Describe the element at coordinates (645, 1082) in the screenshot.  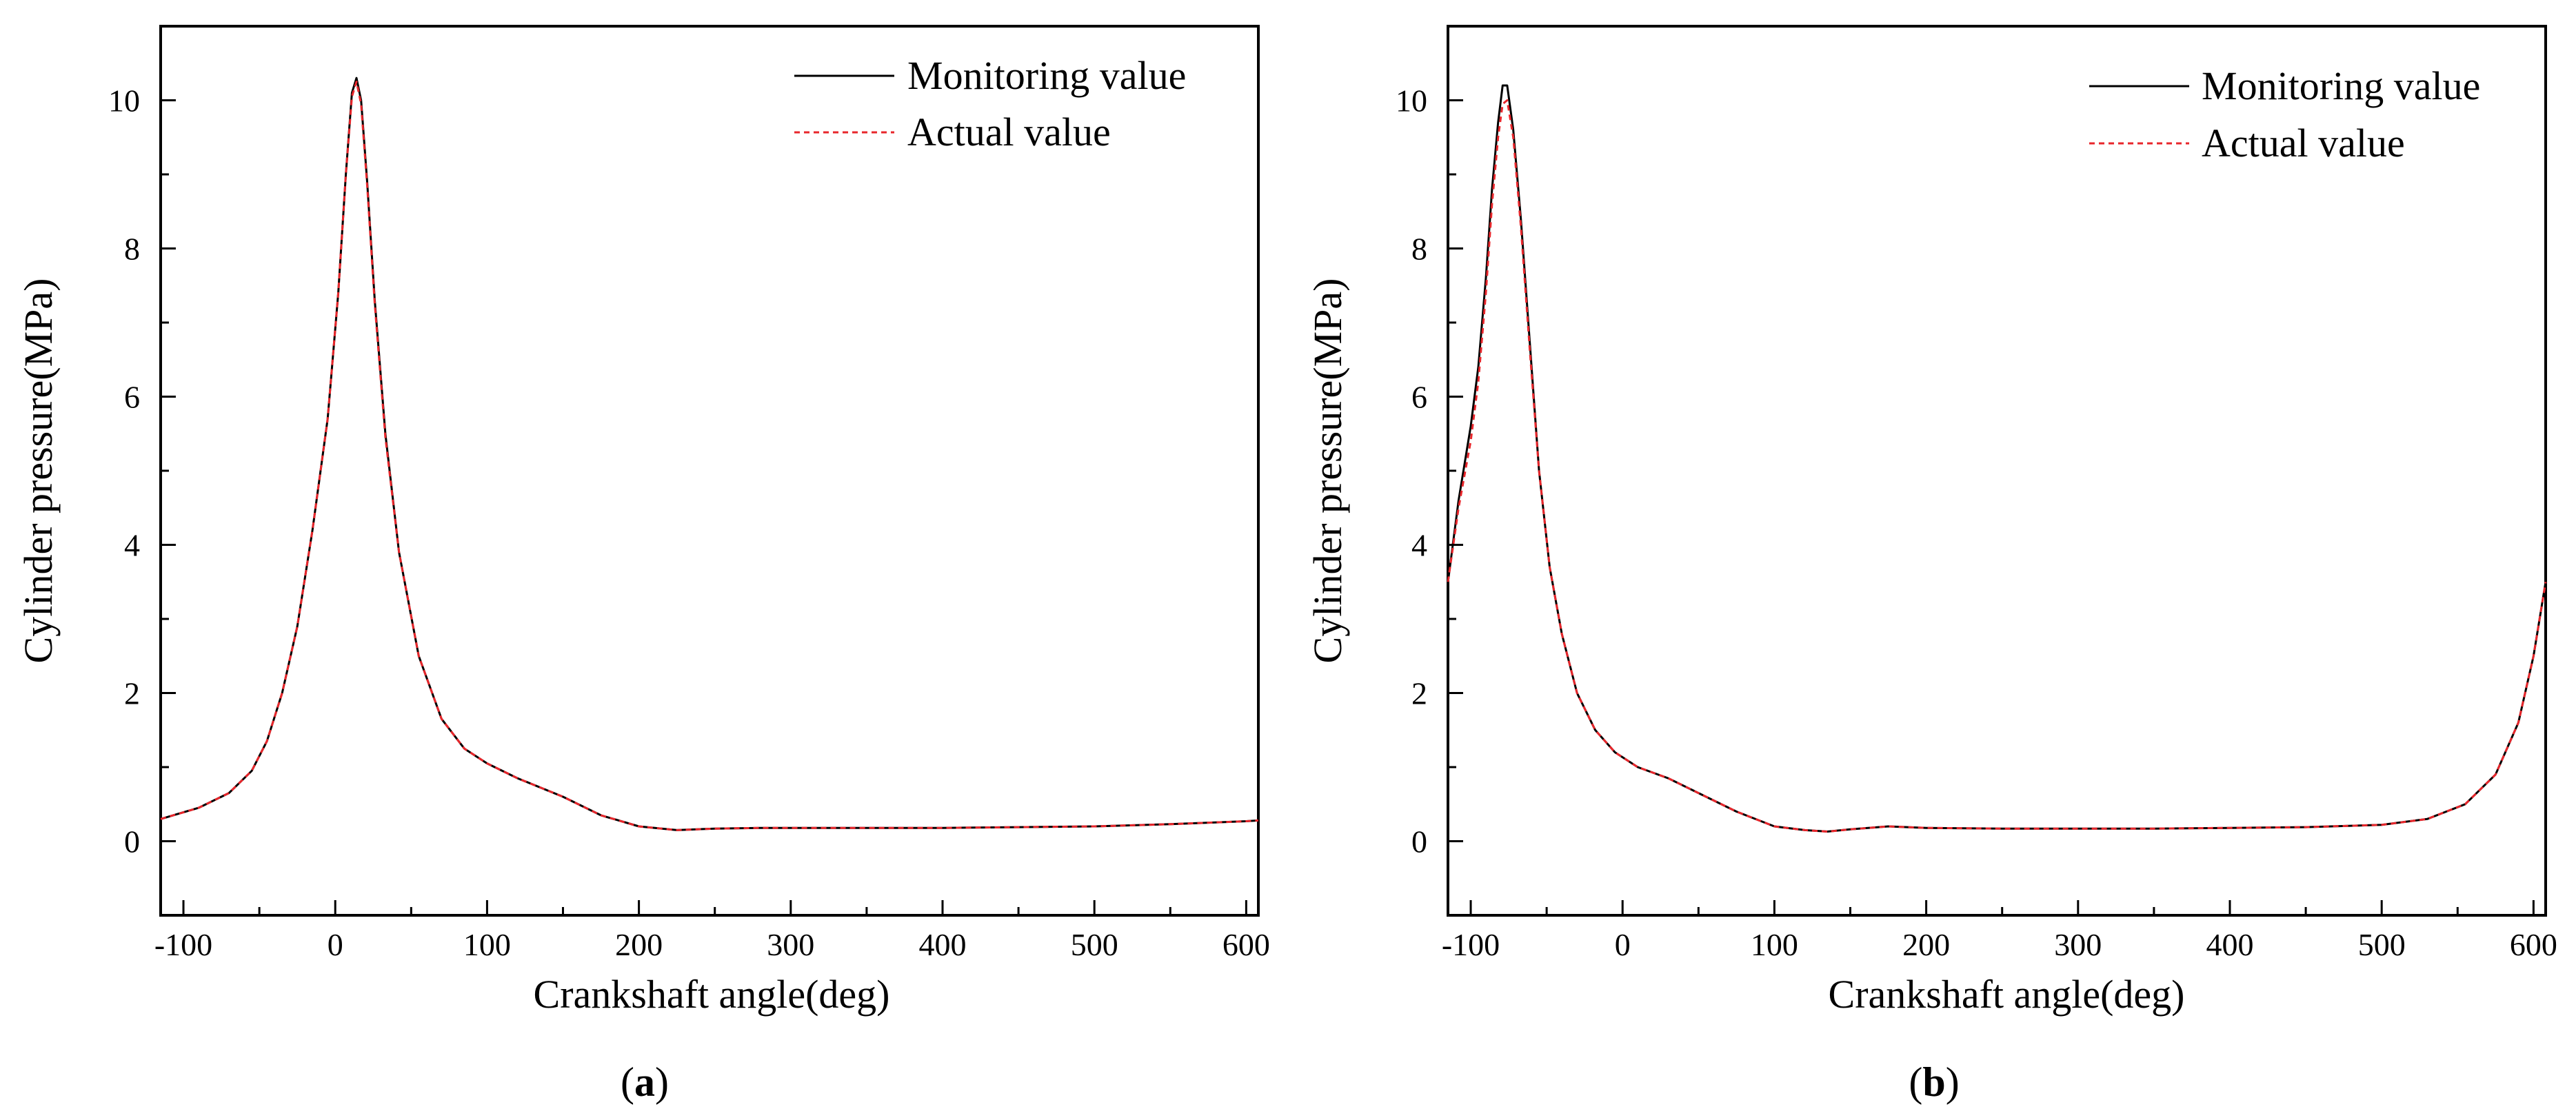
I see `panel-label-a: (a)` at that location.